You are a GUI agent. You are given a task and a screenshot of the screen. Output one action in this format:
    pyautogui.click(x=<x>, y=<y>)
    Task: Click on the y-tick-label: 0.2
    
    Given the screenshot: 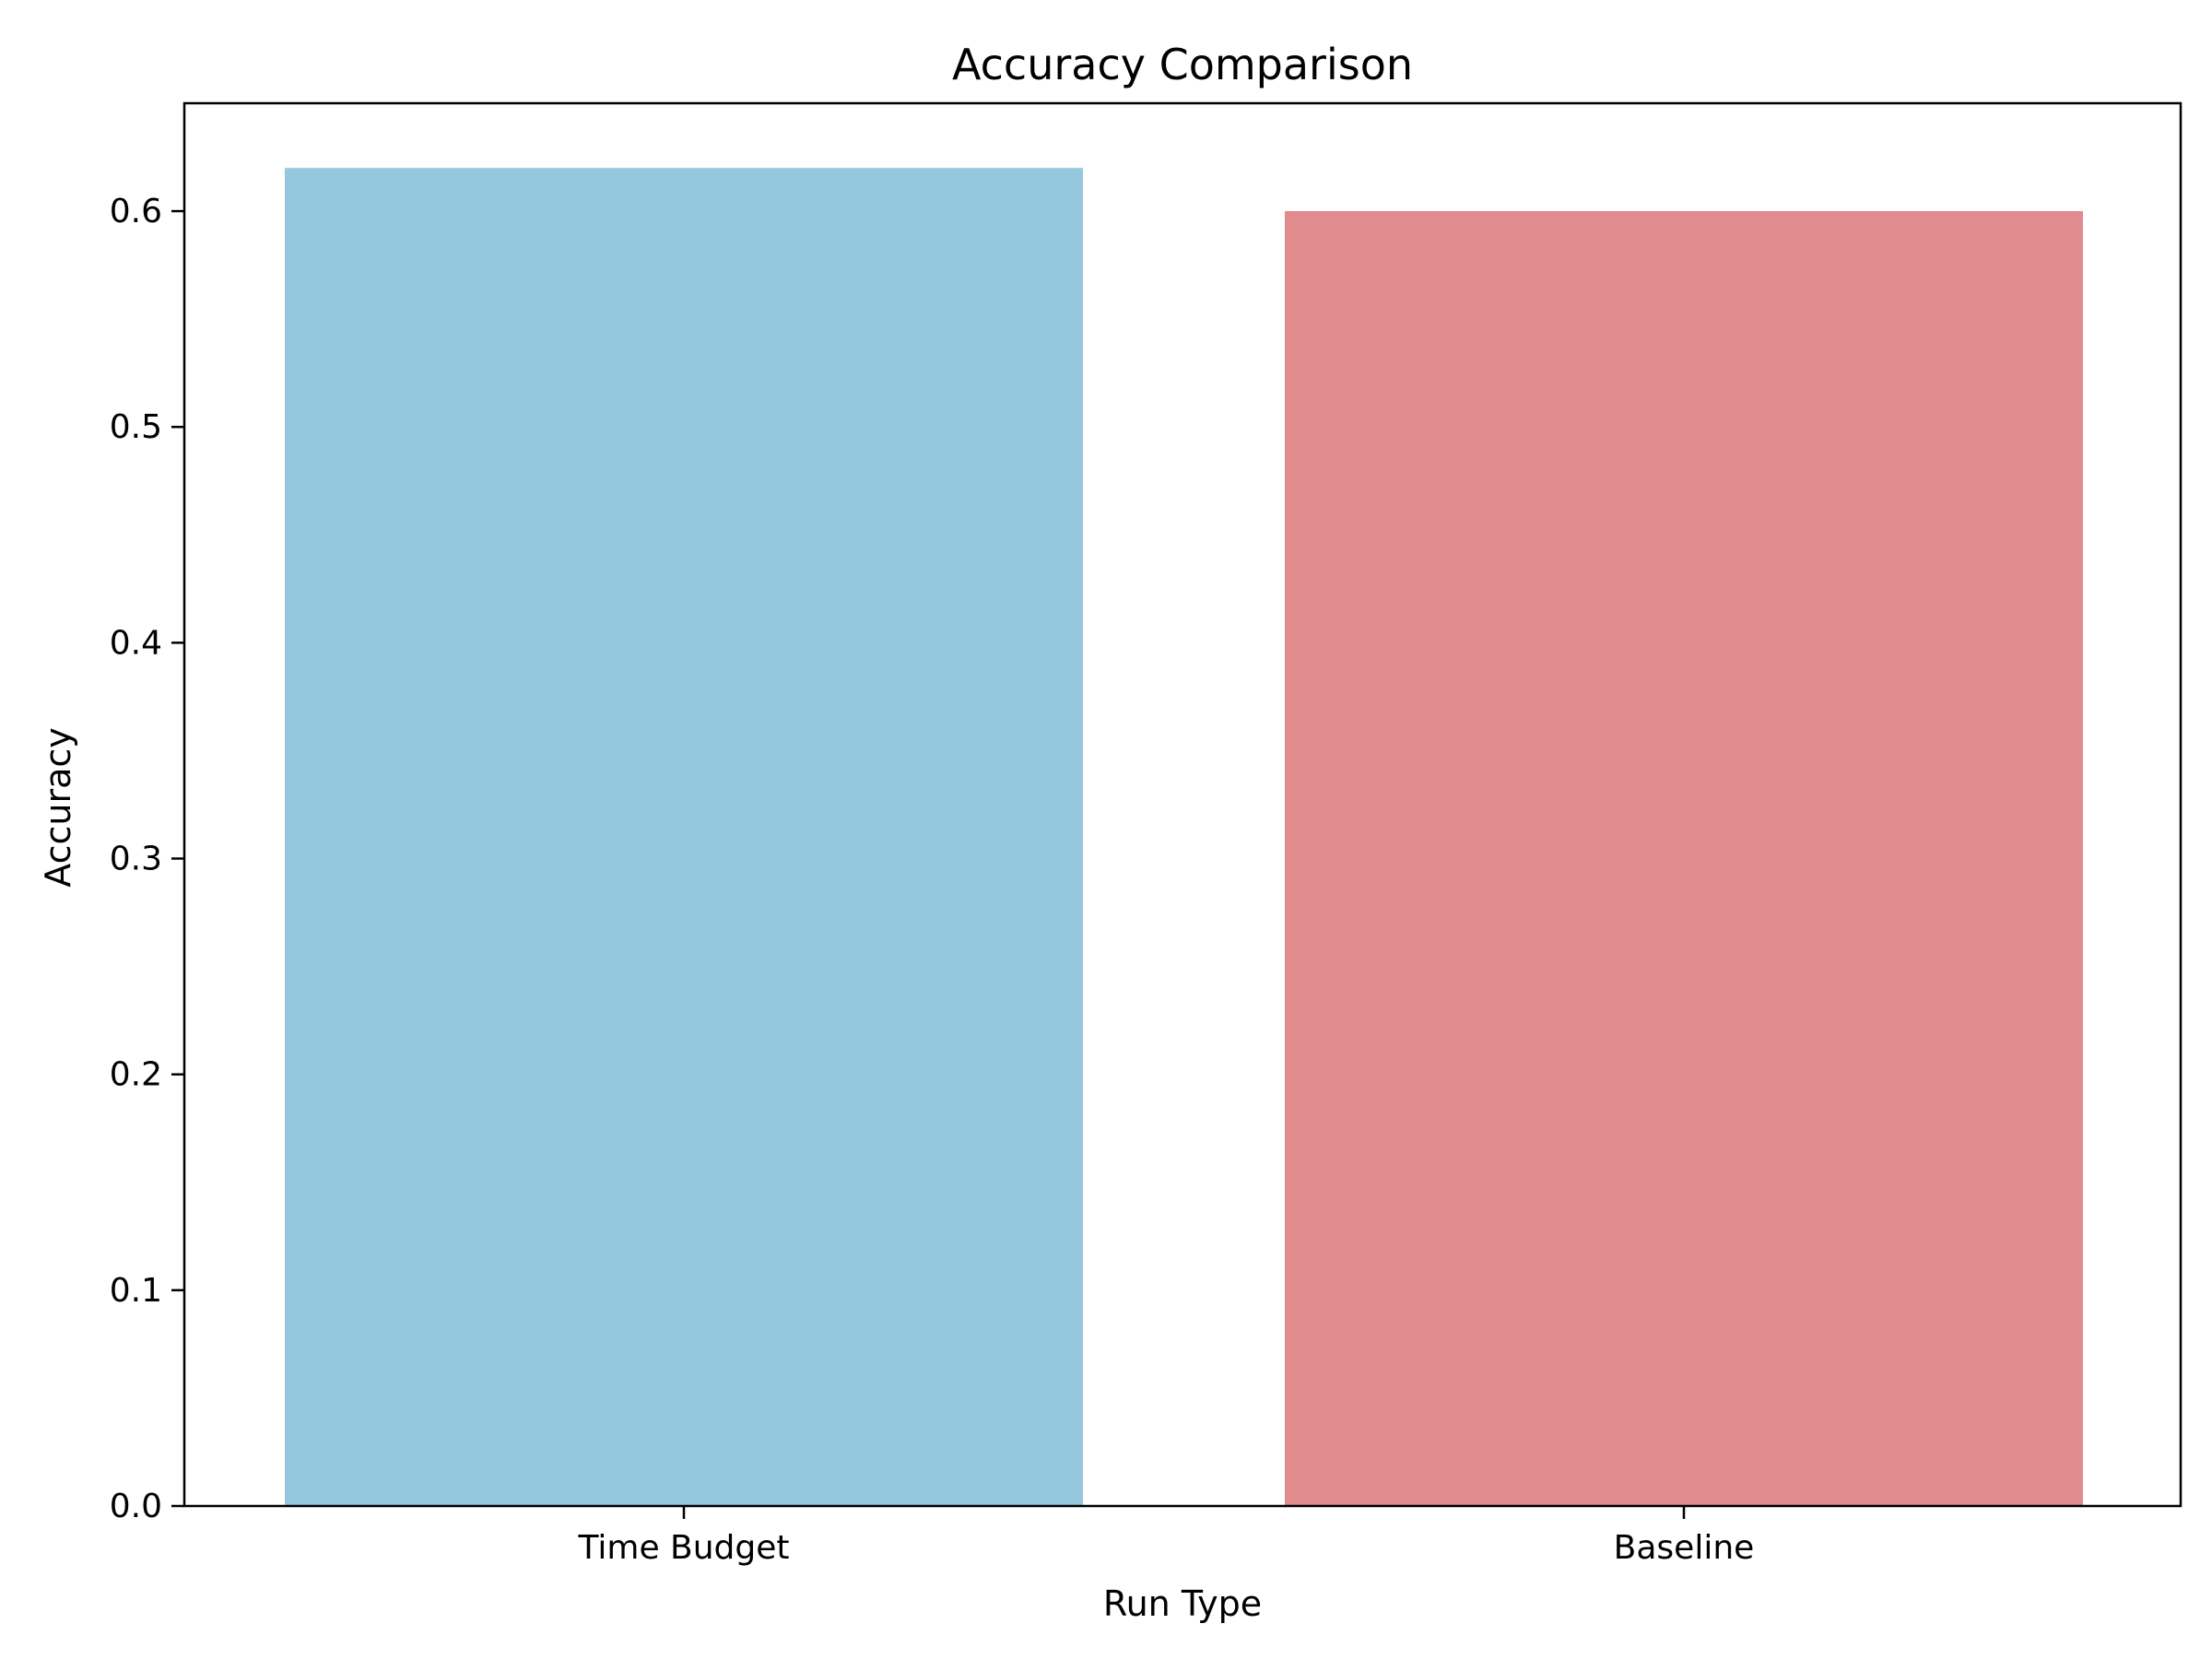 What is the action you would take?
    pyautogui.click(x=136, y=1075)
    